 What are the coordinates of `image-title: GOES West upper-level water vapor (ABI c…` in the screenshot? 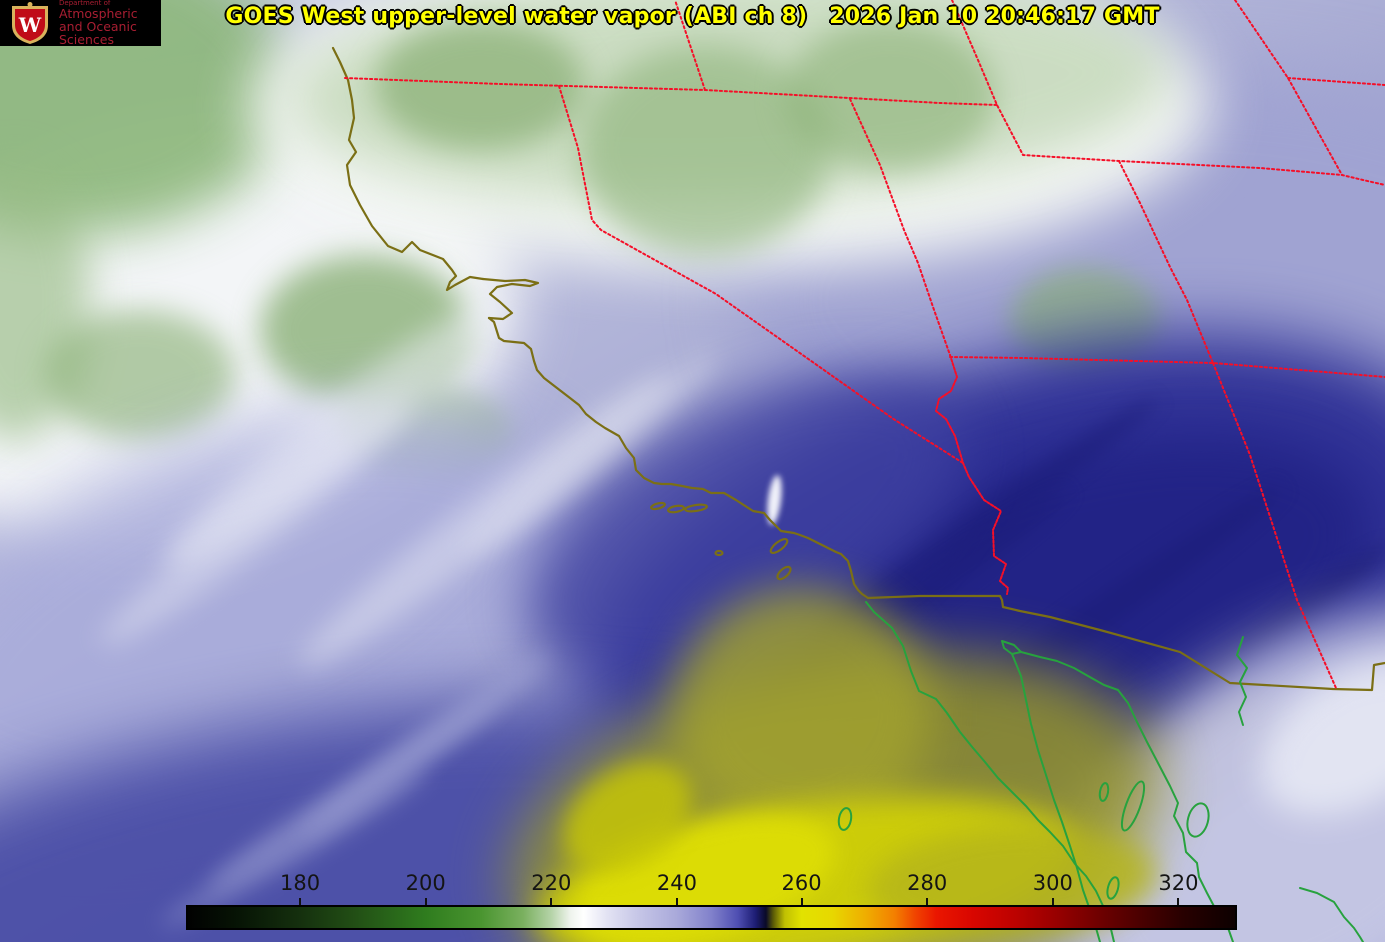 It's located at (692, 16).